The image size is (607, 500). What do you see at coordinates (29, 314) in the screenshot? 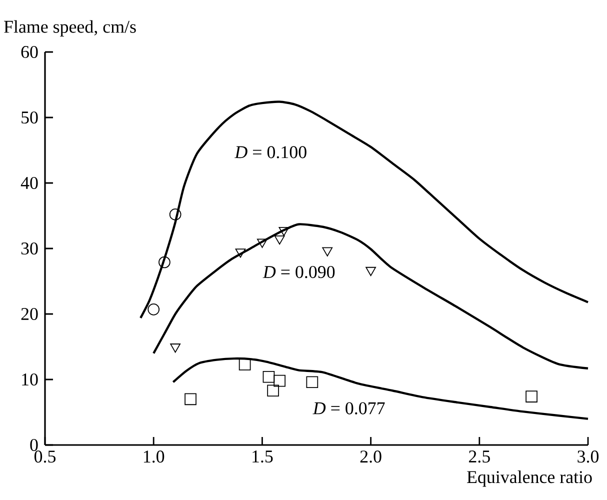
I see `y-tick-label: 20` at bounding box center [29, 314].